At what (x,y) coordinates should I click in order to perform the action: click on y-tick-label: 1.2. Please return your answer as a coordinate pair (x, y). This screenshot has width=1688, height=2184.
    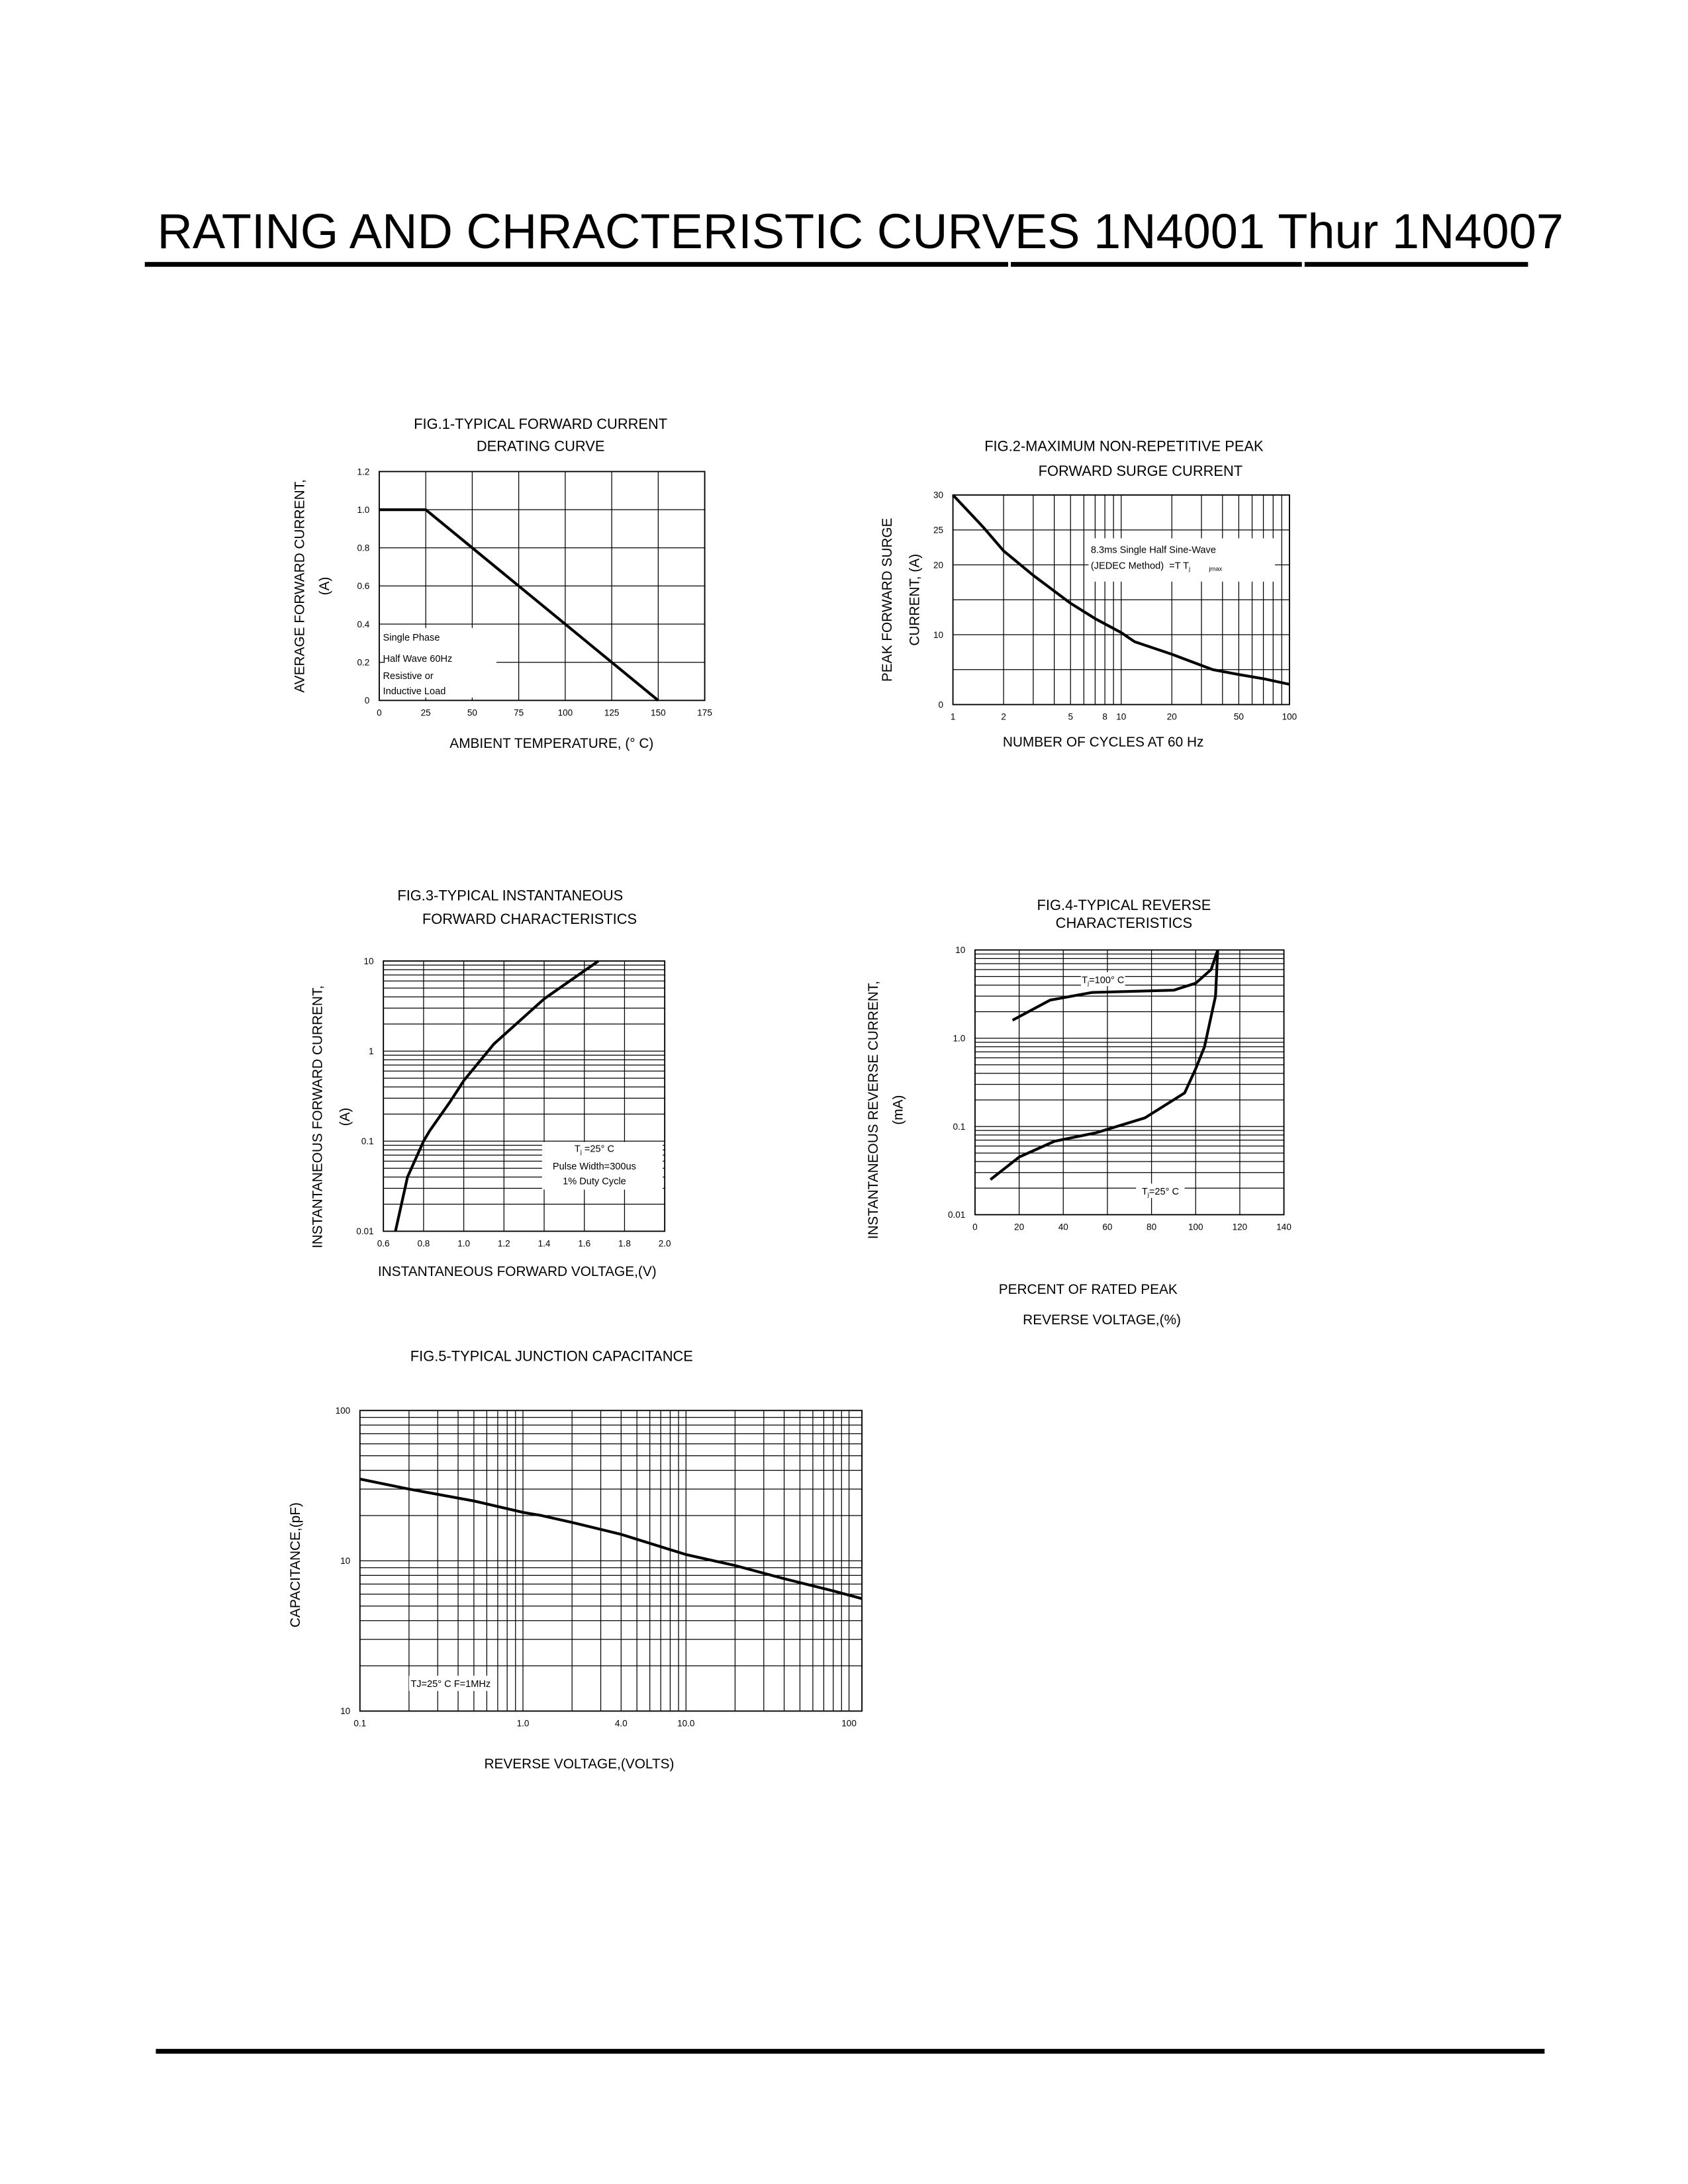
    Looking at the image, I should click on (363, 472).